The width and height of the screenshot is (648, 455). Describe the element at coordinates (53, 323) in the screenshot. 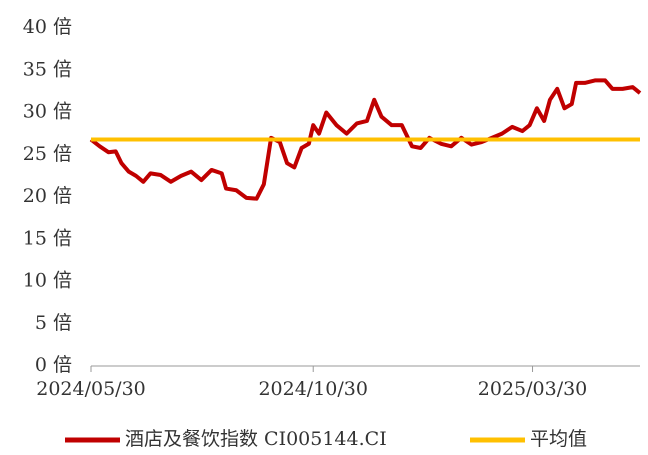

I see `y-tick-label: 5 倍` at that location.